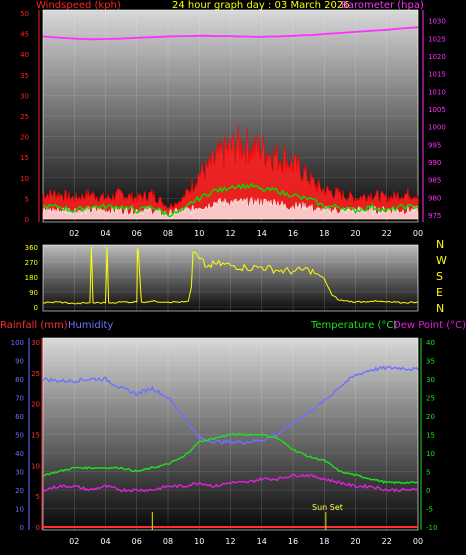 This screenshot has width=466, height=555. I want to click on humidity-tick-label: 30, so click(19, 473).